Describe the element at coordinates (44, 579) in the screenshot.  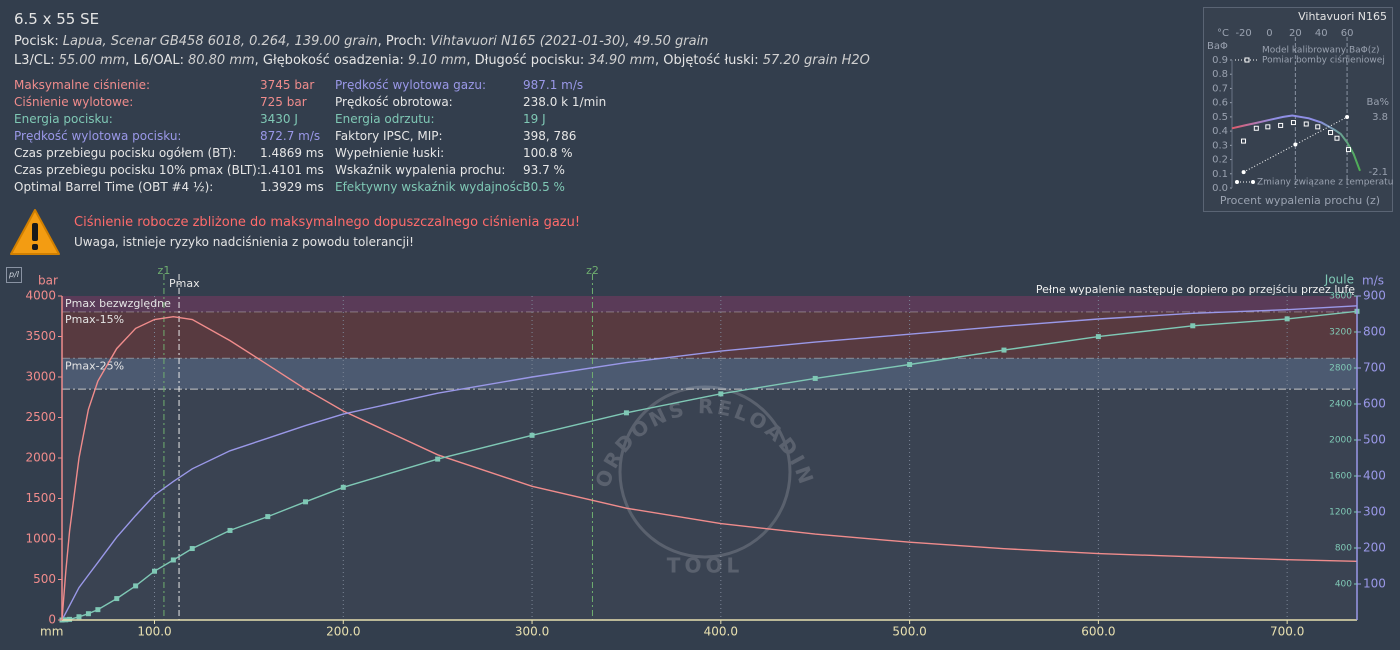
I see `y-tick-label: 500` at that location.